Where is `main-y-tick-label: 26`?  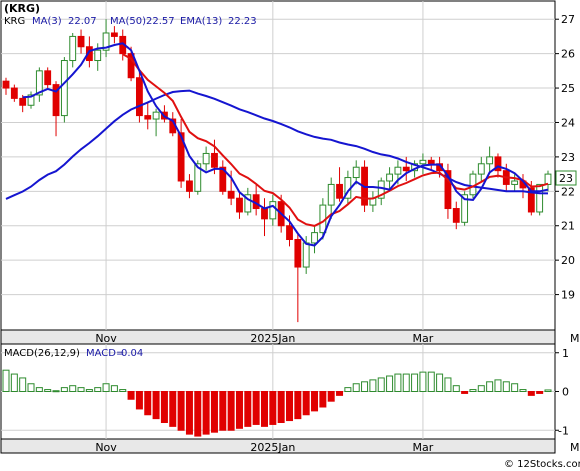
main-y-tick-label: 26 is located at coordinates (568, 54).